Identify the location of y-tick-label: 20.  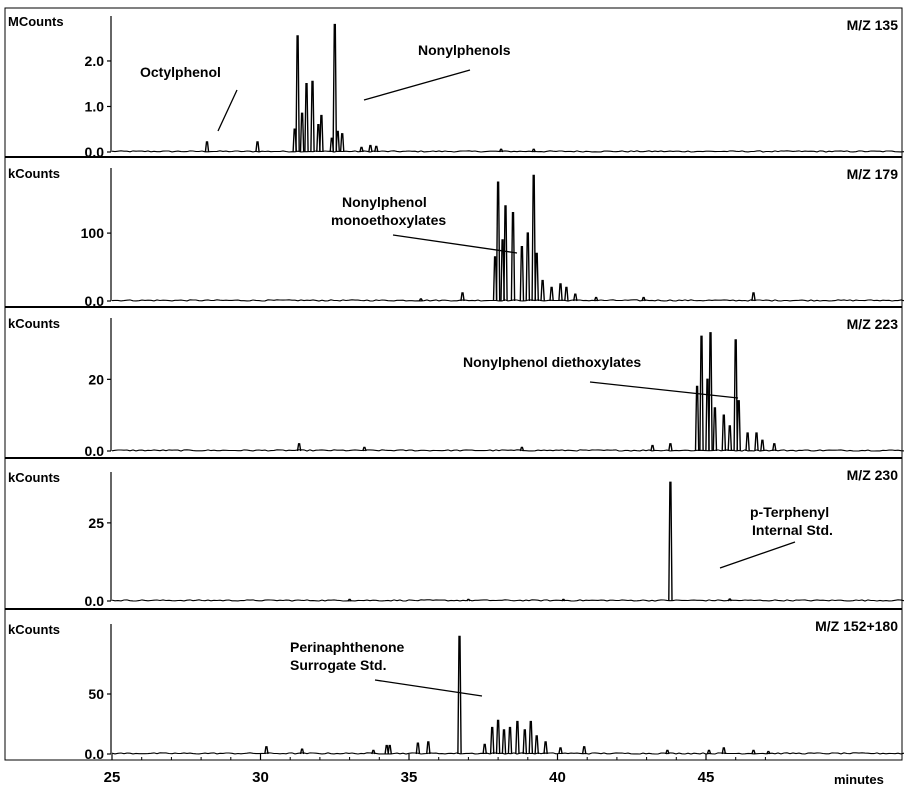
(96, 379).